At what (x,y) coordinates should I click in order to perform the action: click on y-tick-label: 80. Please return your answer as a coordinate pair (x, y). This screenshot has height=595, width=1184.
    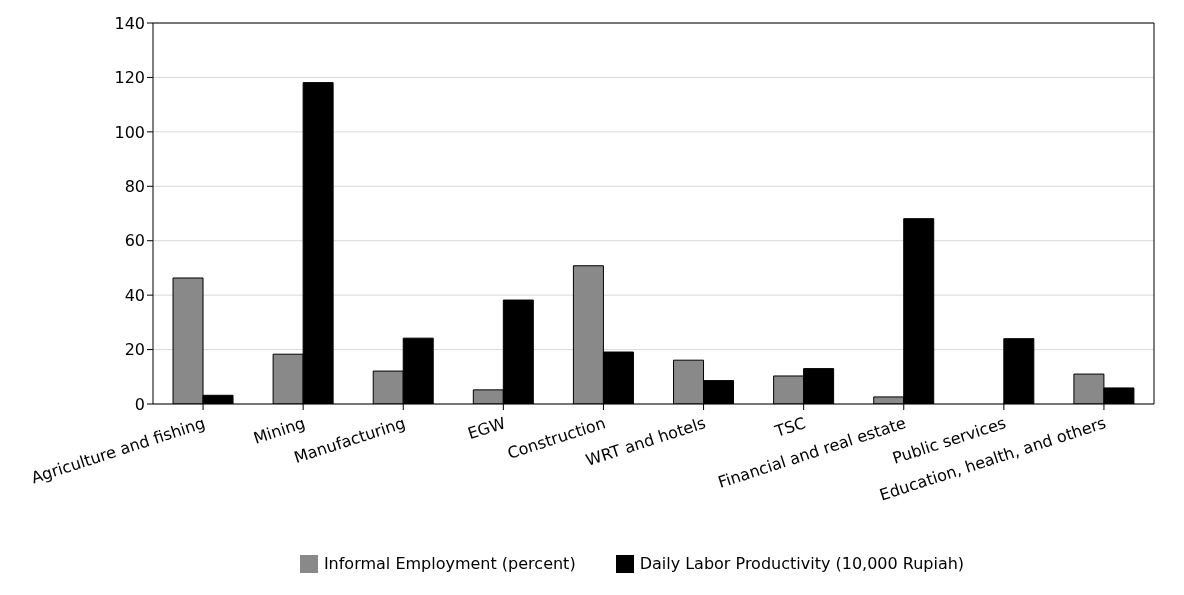
    Looking at the image, I should click on (134, 186).